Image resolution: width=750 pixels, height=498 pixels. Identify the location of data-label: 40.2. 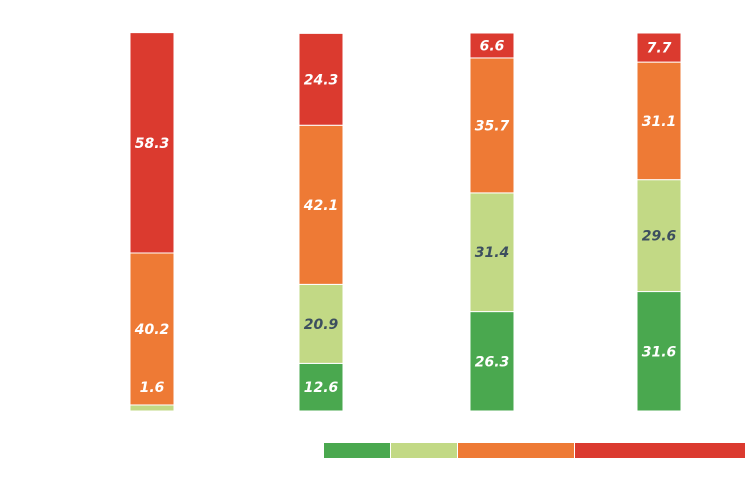
(152, 330).